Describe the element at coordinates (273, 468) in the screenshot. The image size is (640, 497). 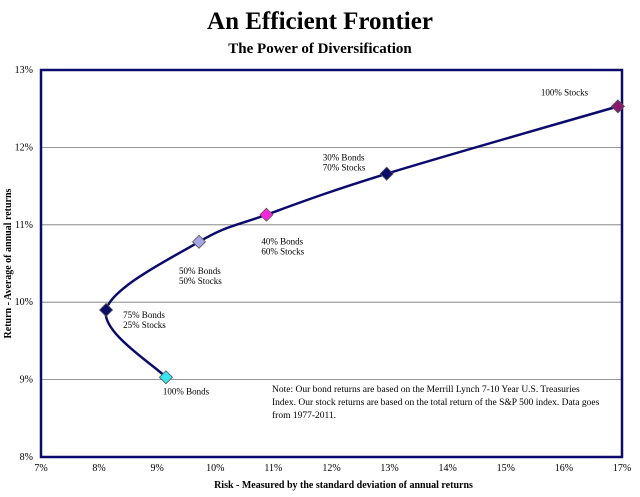
I see `x-tick-label: 11%` at that location.